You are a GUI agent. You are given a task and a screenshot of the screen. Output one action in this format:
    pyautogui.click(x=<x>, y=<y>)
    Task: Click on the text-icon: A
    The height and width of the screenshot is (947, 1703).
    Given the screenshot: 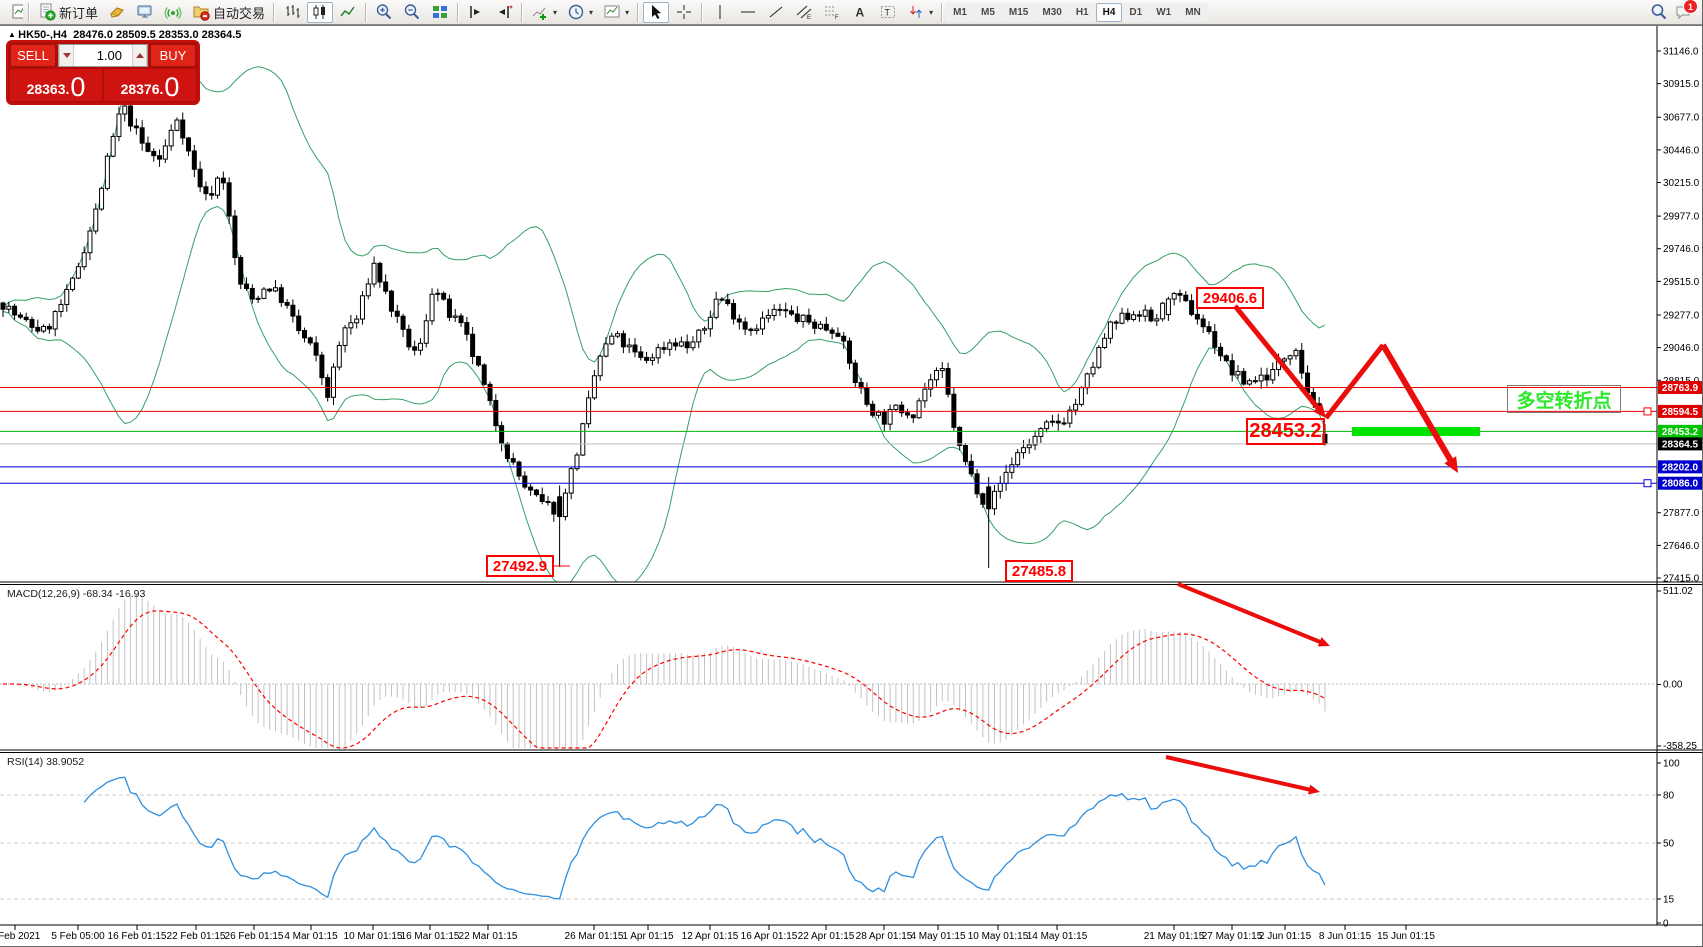 What is the action you would take?
    pyautogui.click(x=860, y=13)
    